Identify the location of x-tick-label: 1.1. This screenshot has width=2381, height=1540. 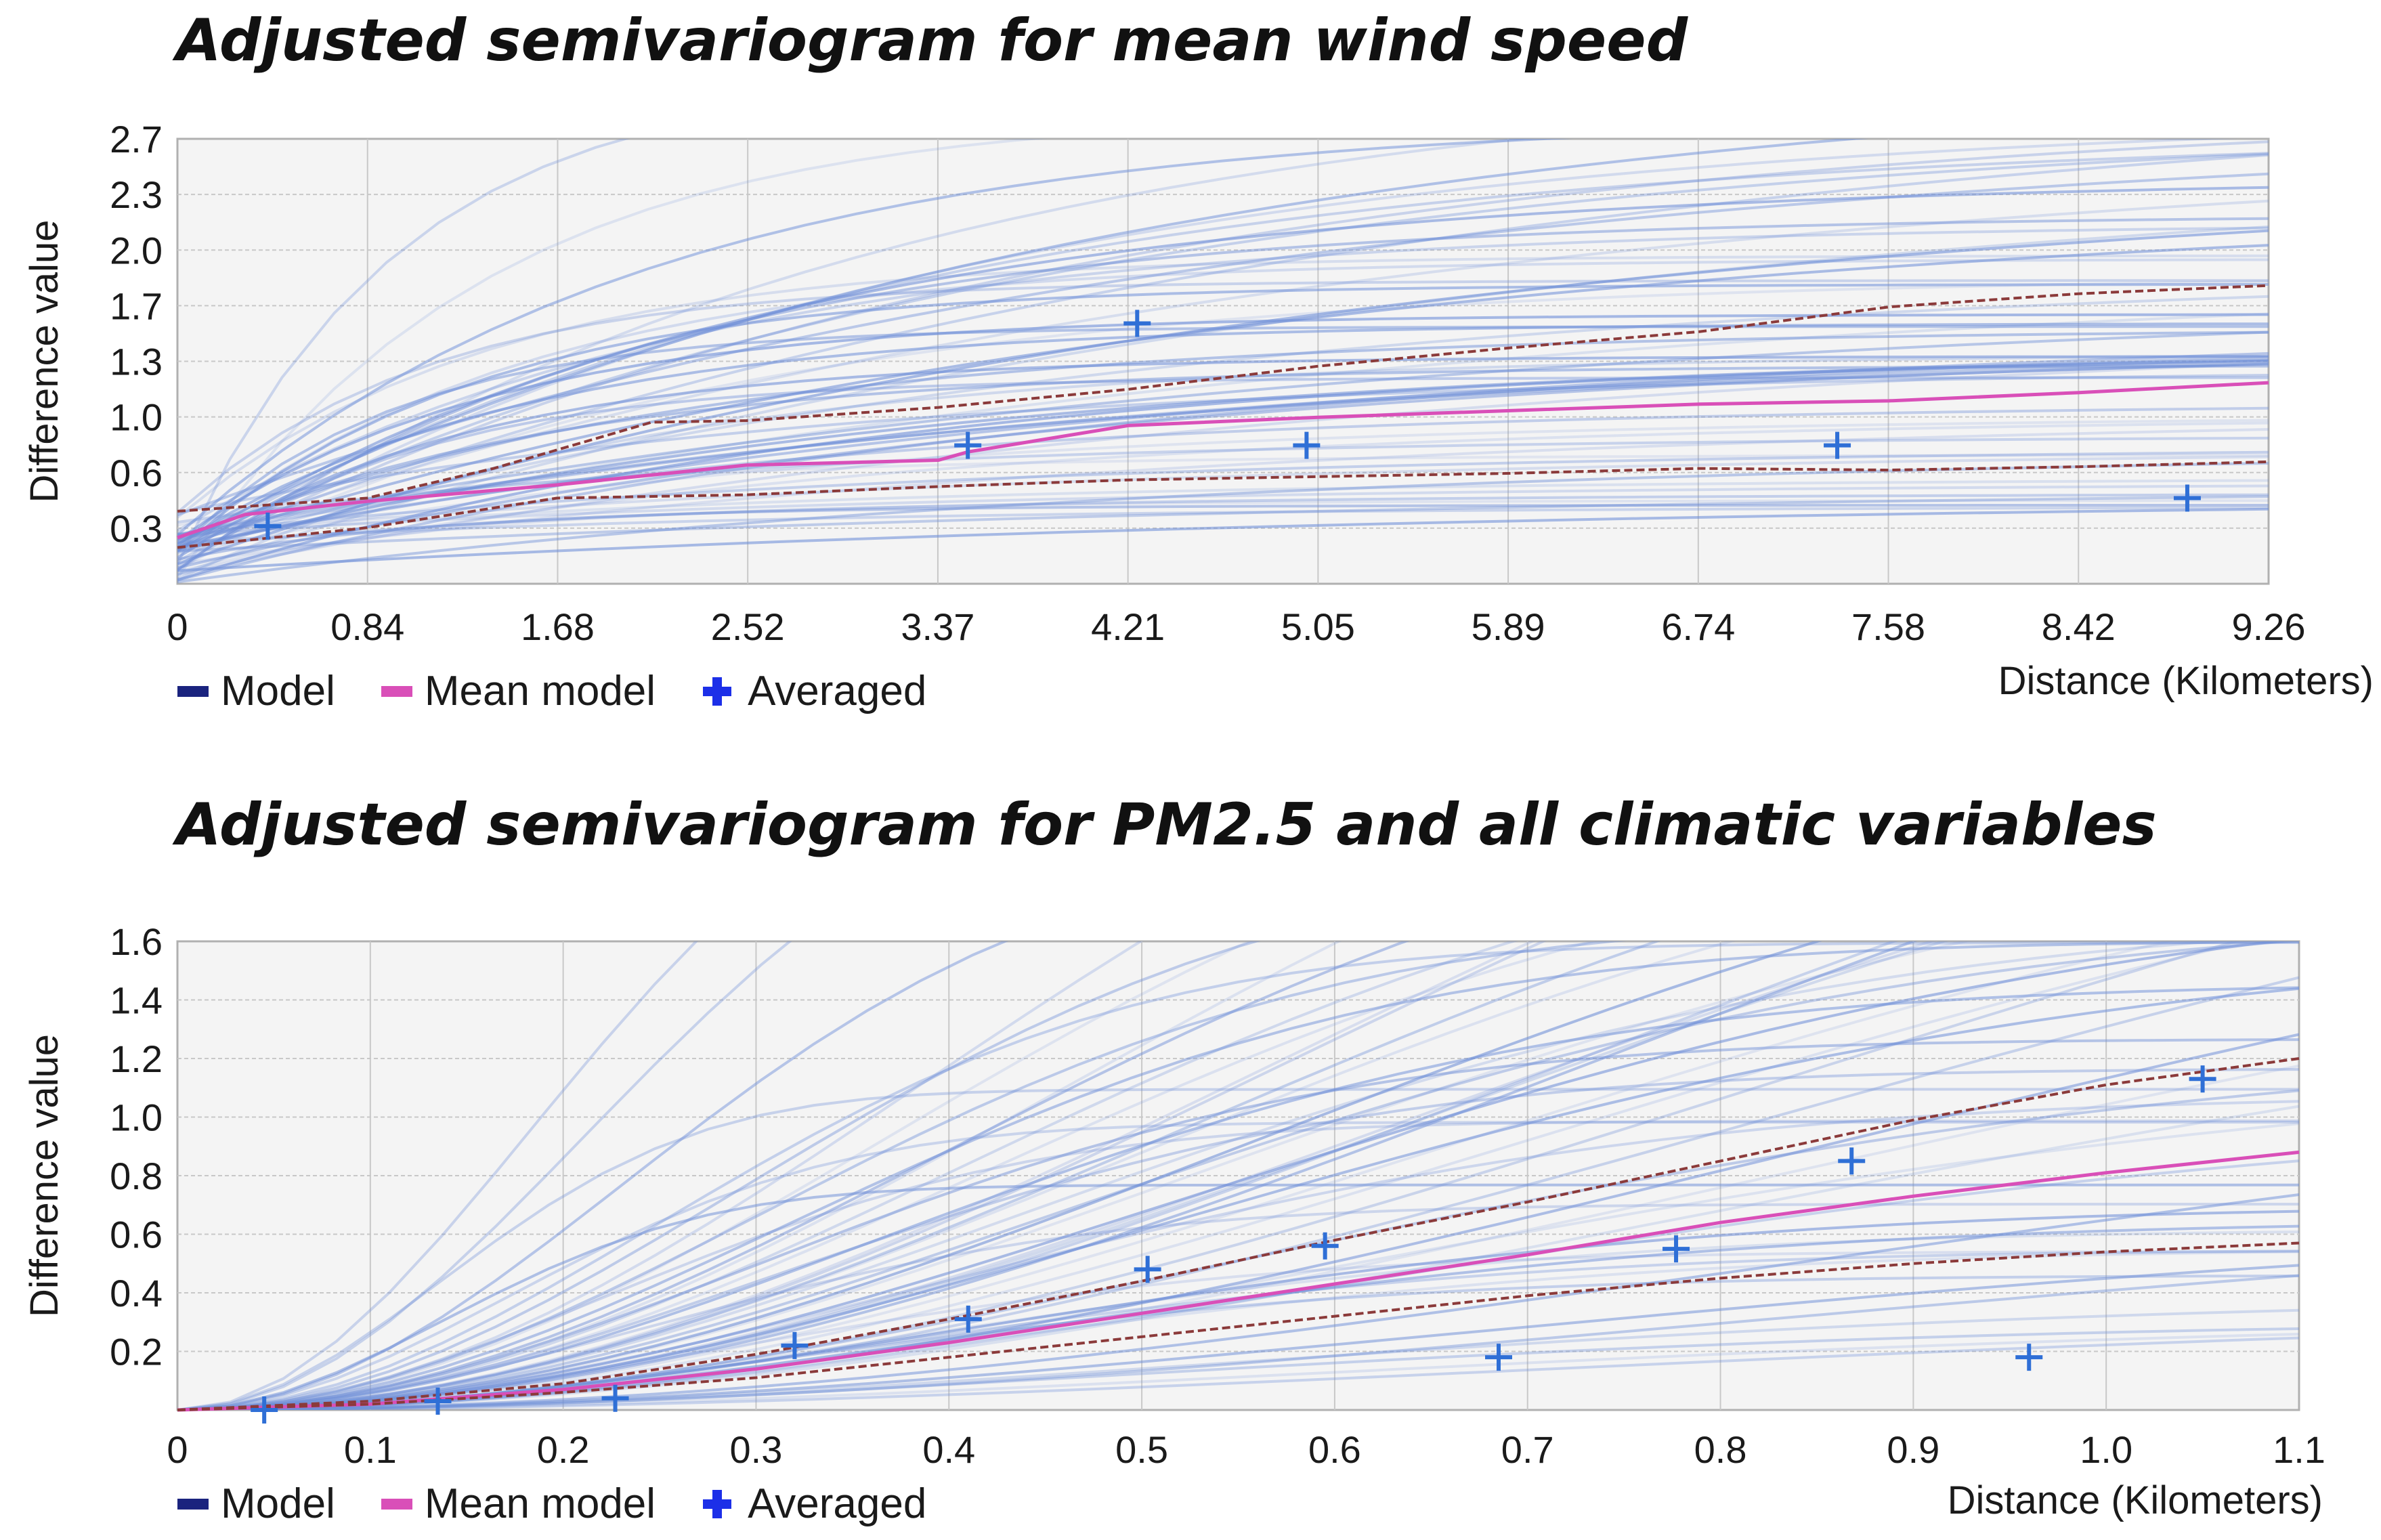
(2299, 1450).